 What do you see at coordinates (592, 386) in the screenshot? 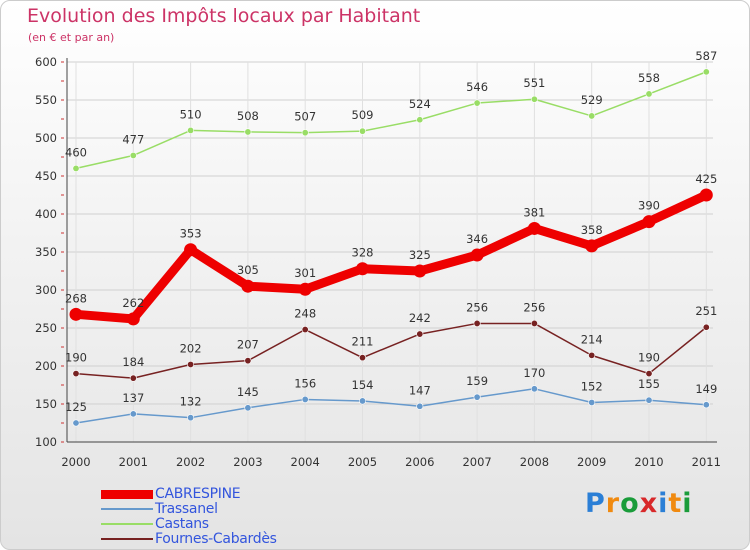
I see `data-label: 152` at bounding box center [592, 386].